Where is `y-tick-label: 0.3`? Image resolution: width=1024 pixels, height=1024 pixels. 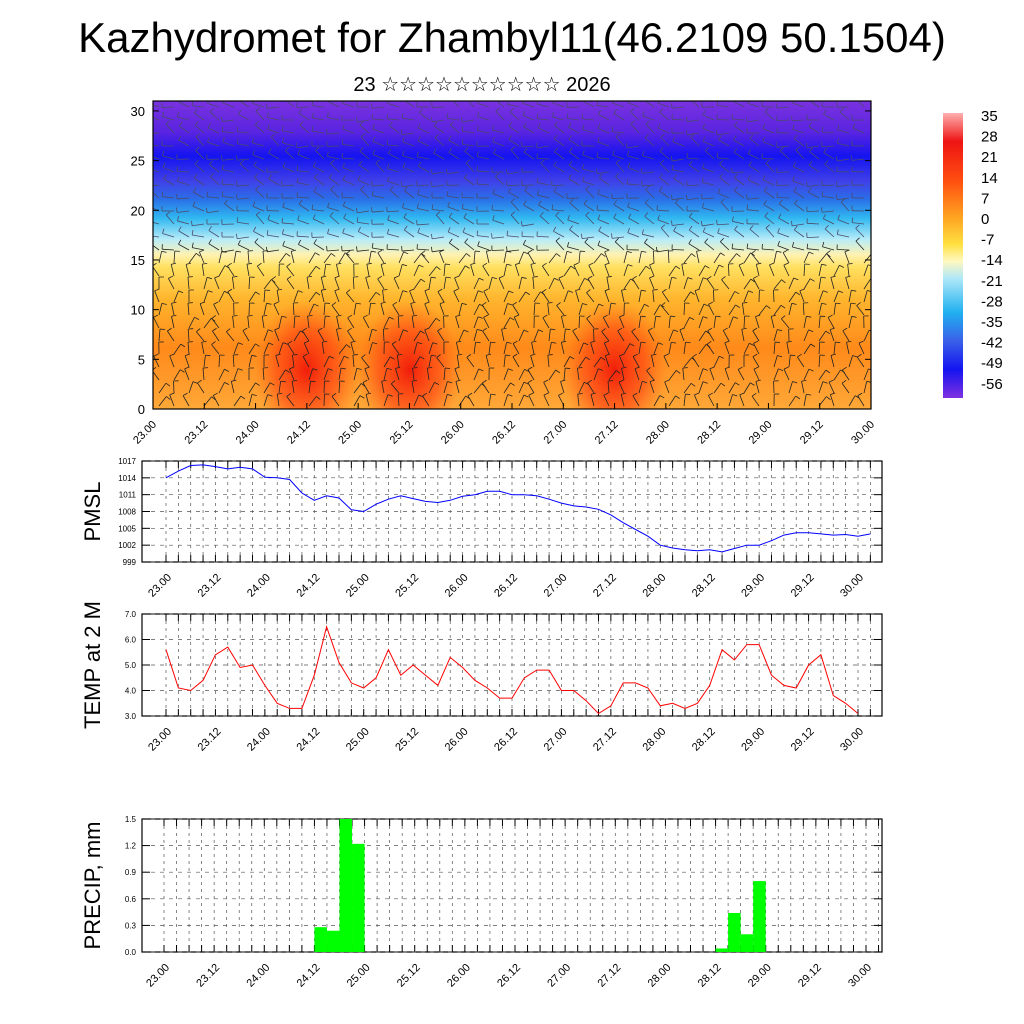
y-tick-label: 0.3 is located at coordinates (131, 925).